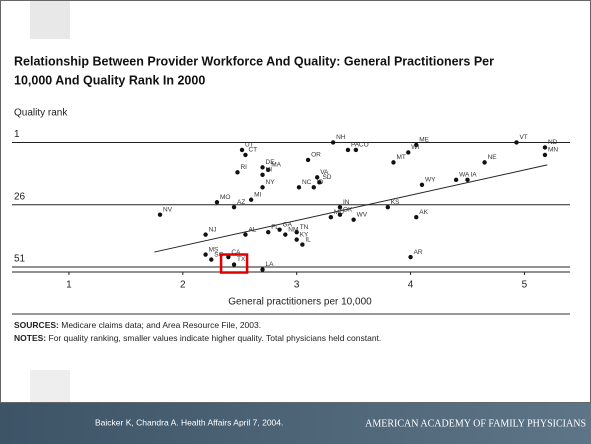  I want to click on point-label: SD, so click(326, 177).